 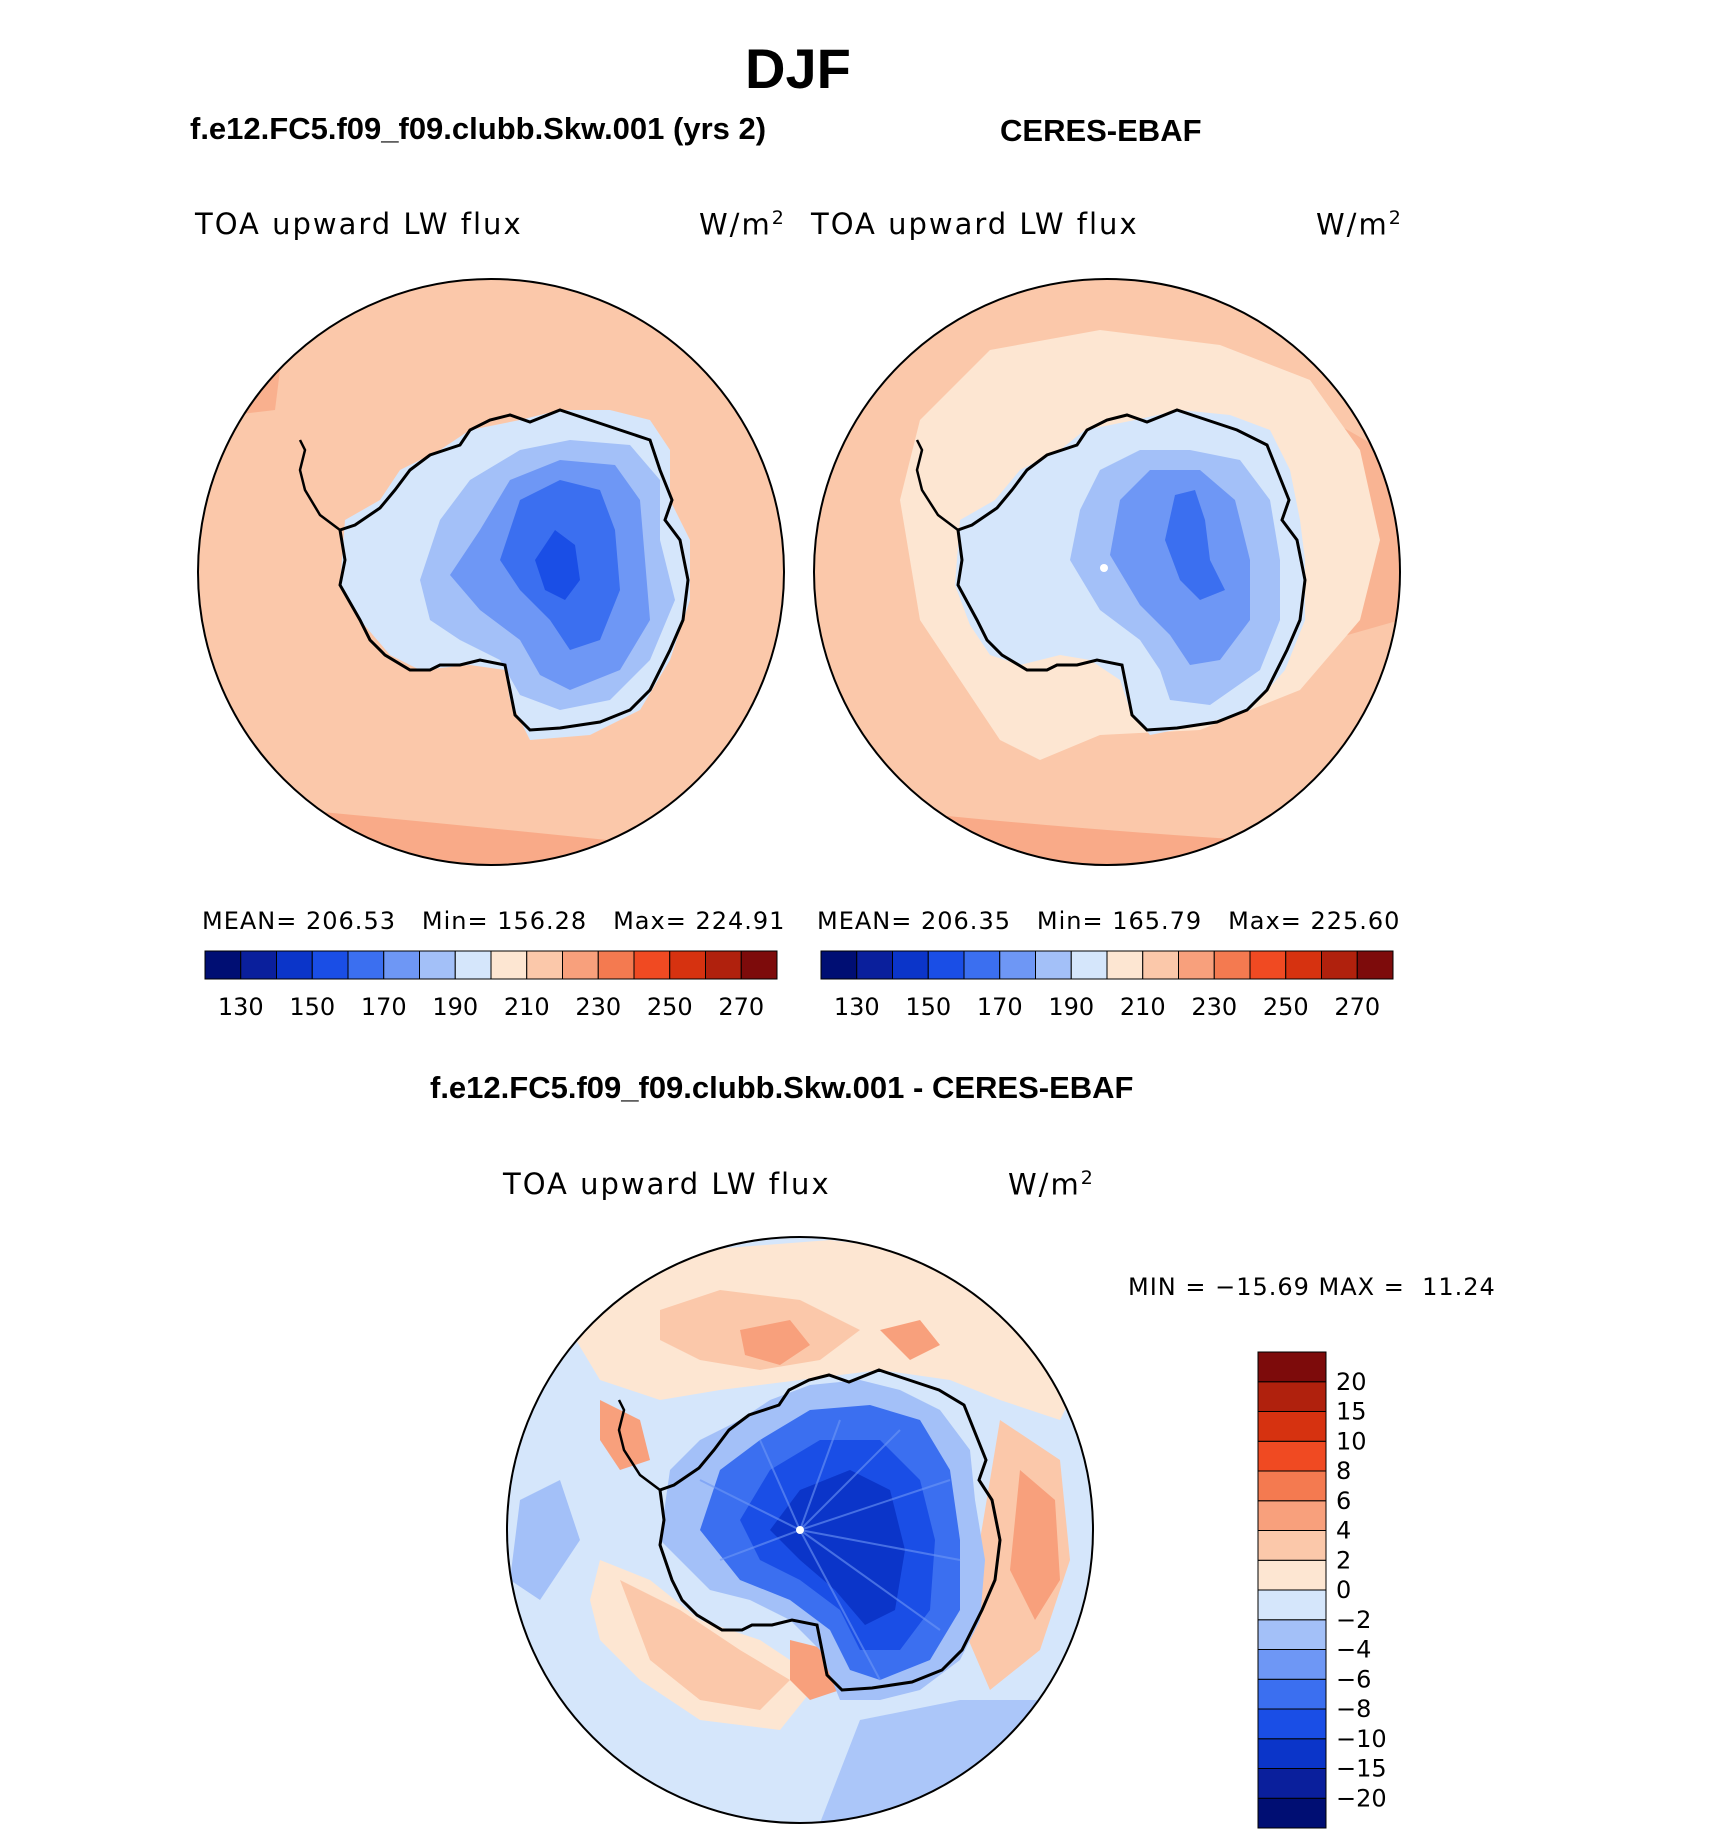 I want to click on diff-stats: MIN = −15.69 MAX = 11.24, so click(x=1312, y=1287).